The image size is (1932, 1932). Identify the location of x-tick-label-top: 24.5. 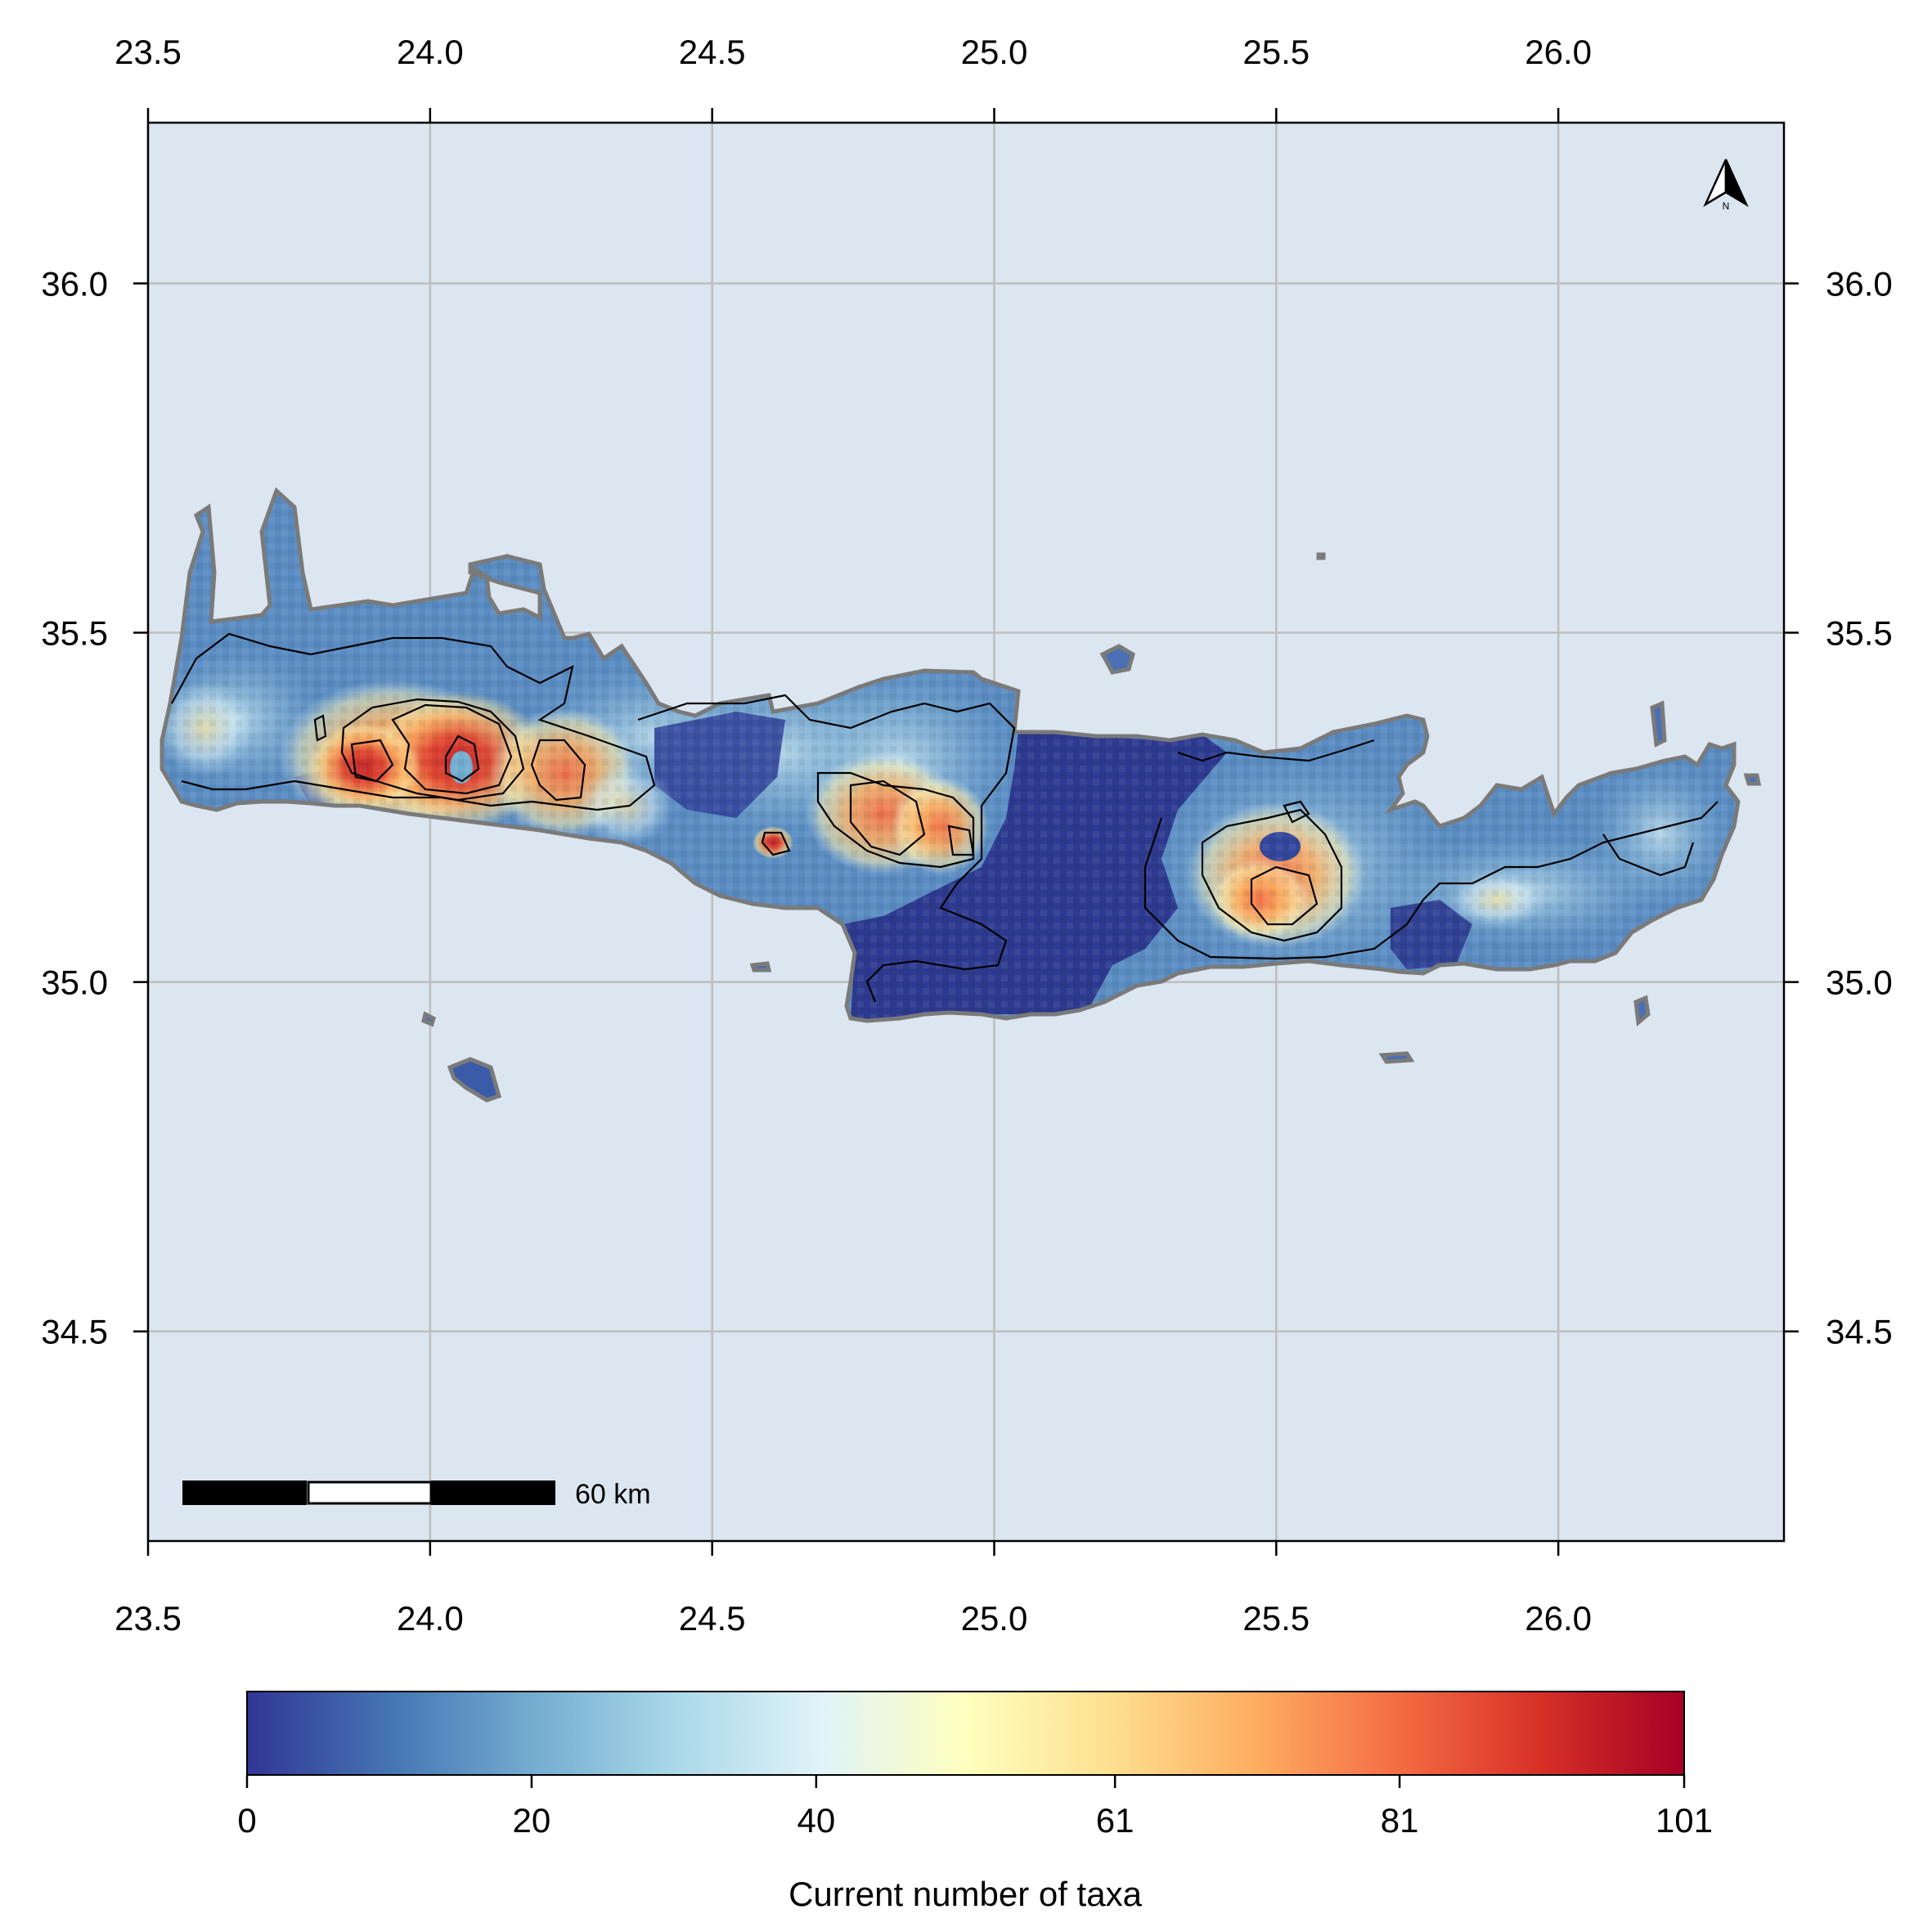
(713, 52).